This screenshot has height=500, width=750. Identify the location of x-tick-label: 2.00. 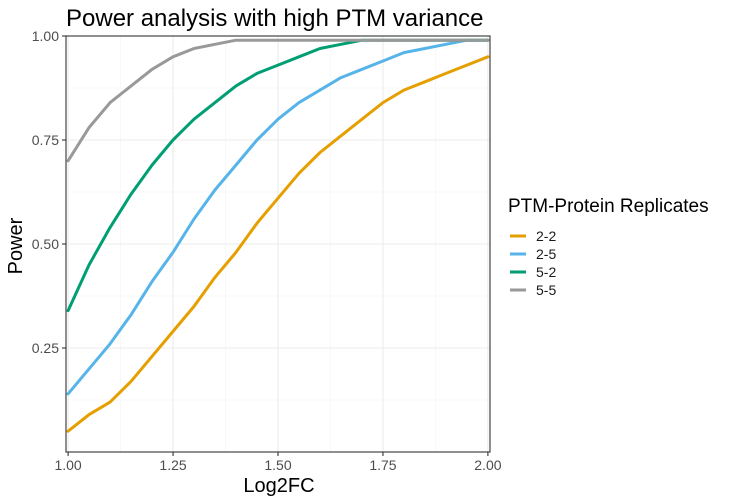
(487, 465).